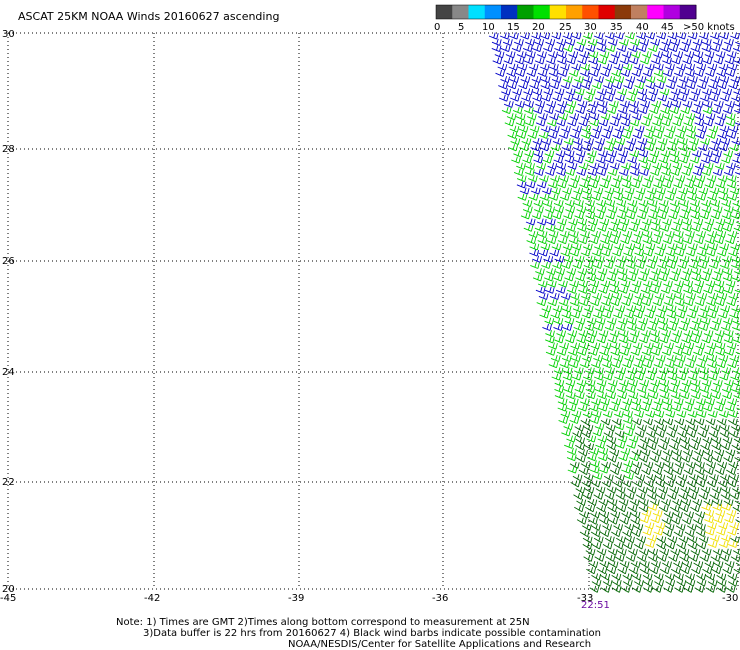 This screenshot has height=650, width=740. What do you see at coordinates (488, 27) in the screenshot?
I see `scale-label: 10` at bounding box center [488, 27].